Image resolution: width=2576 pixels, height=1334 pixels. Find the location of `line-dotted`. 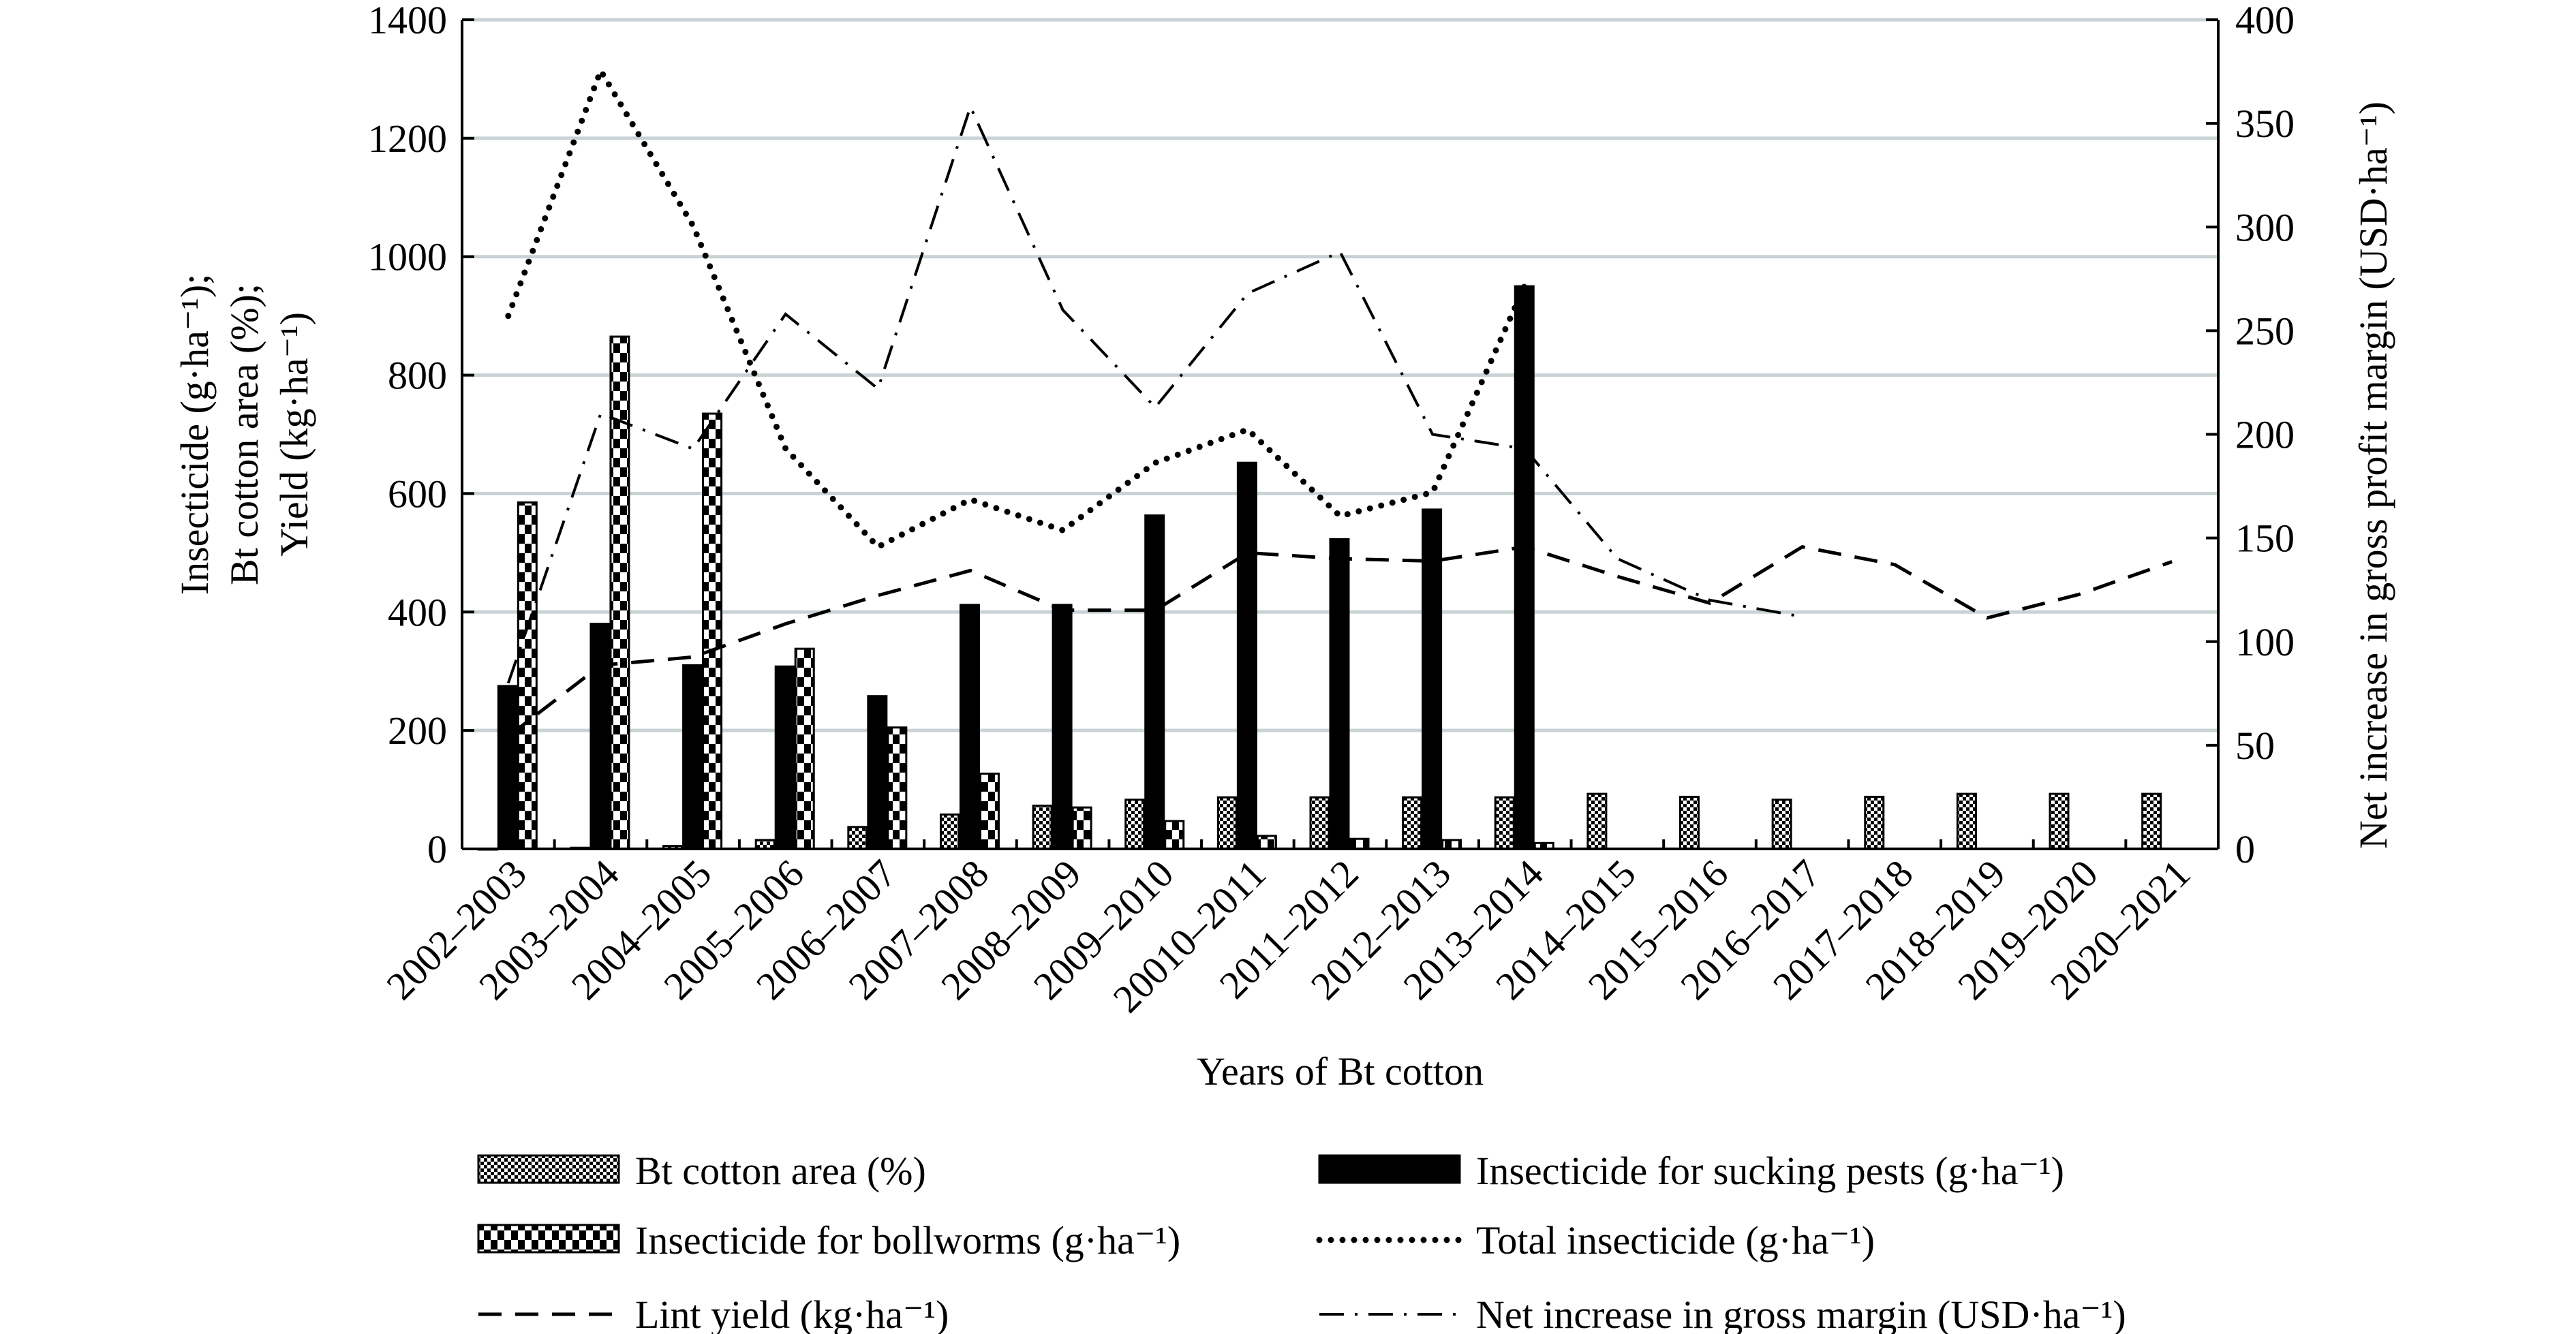

line-dotted is located at coordinates (1017, 307).